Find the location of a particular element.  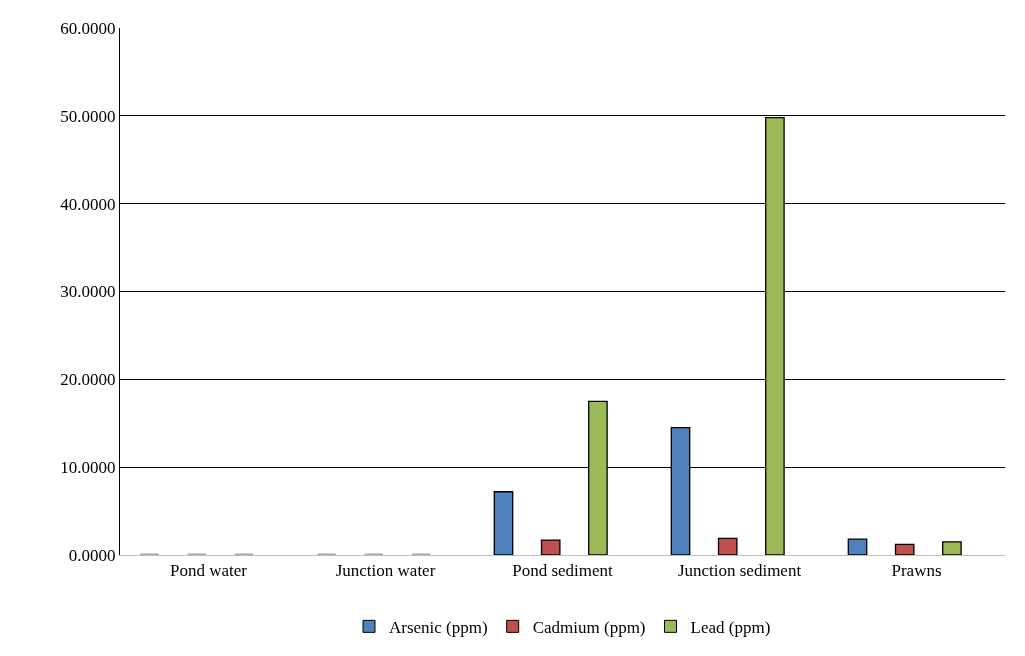

legend-label: Arsenic (ppm) is located at coordinates (438, 627).